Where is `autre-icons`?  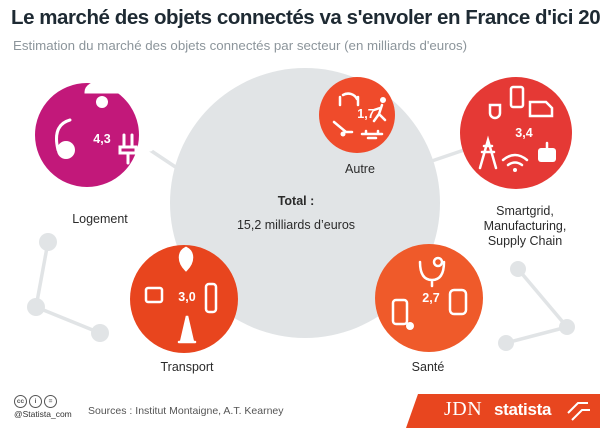
autre-icons is located at coordinates (359, 116).